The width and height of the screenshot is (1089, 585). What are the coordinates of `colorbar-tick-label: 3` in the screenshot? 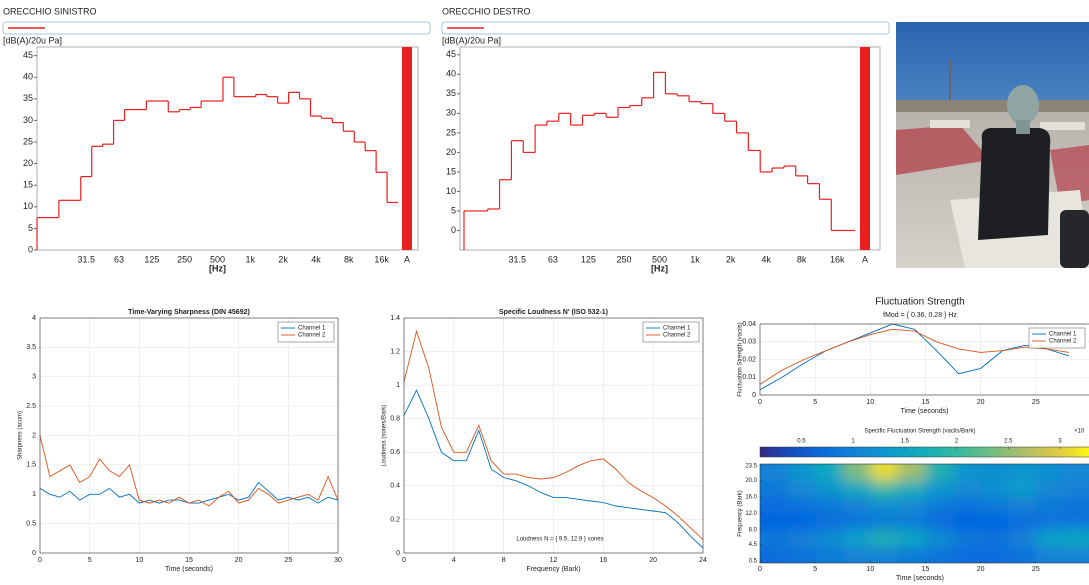 It's located at (1060, 442).